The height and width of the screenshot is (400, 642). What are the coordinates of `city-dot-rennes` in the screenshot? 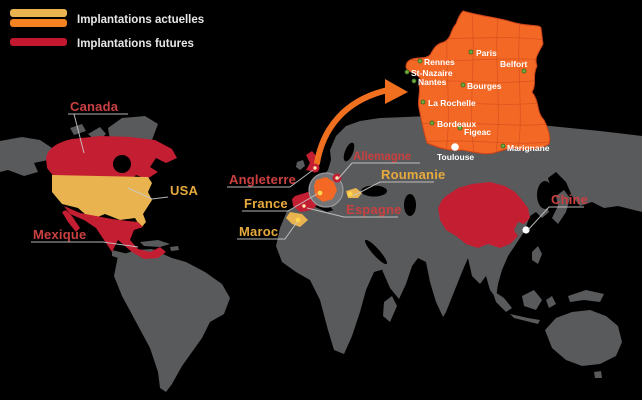 It's located at (420, 61).